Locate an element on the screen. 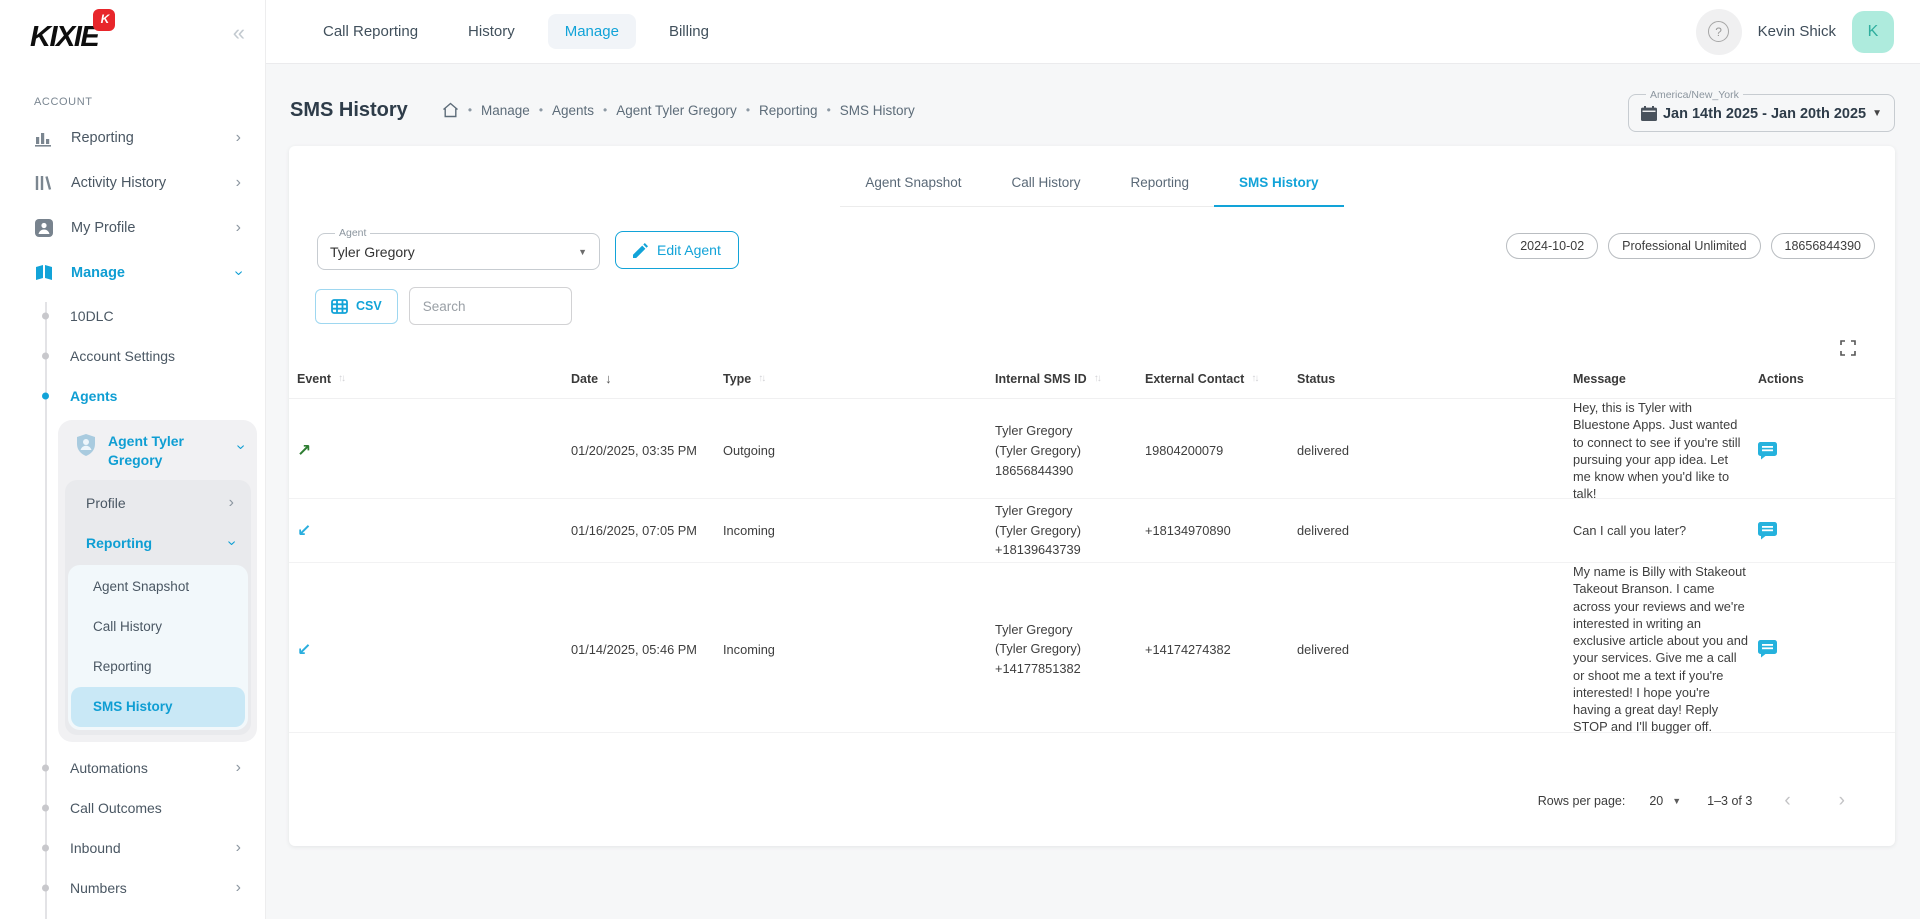  sidebar-item-my-profile: My Profile is located at coordinates (132, 228).